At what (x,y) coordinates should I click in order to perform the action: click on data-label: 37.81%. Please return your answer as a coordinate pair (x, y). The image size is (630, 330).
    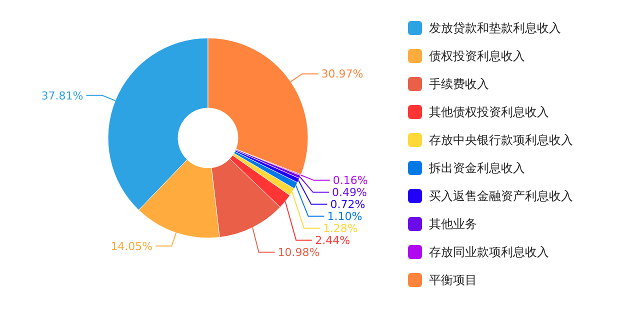
    Looking at the image, I should click on (62, 95).